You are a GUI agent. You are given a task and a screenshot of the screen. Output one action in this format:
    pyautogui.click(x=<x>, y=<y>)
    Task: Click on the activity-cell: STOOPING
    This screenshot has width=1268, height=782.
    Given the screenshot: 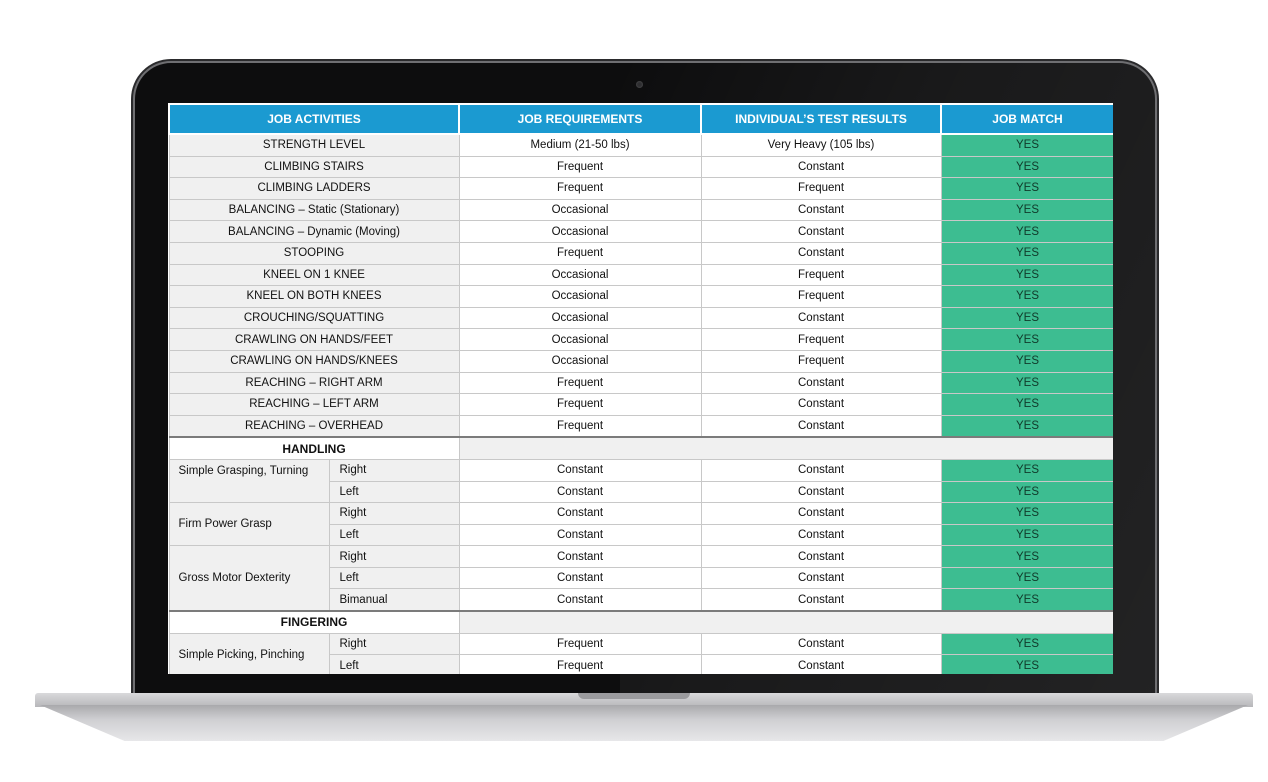 What is the action you would take?
    pyautogui.click(x=314, y=253)
    